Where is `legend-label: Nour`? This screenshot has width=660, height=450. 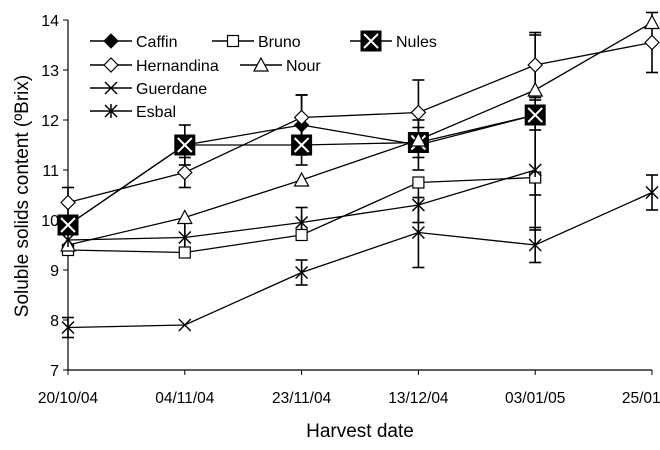 legend-label: Nour is located at coordinates (303, 66).